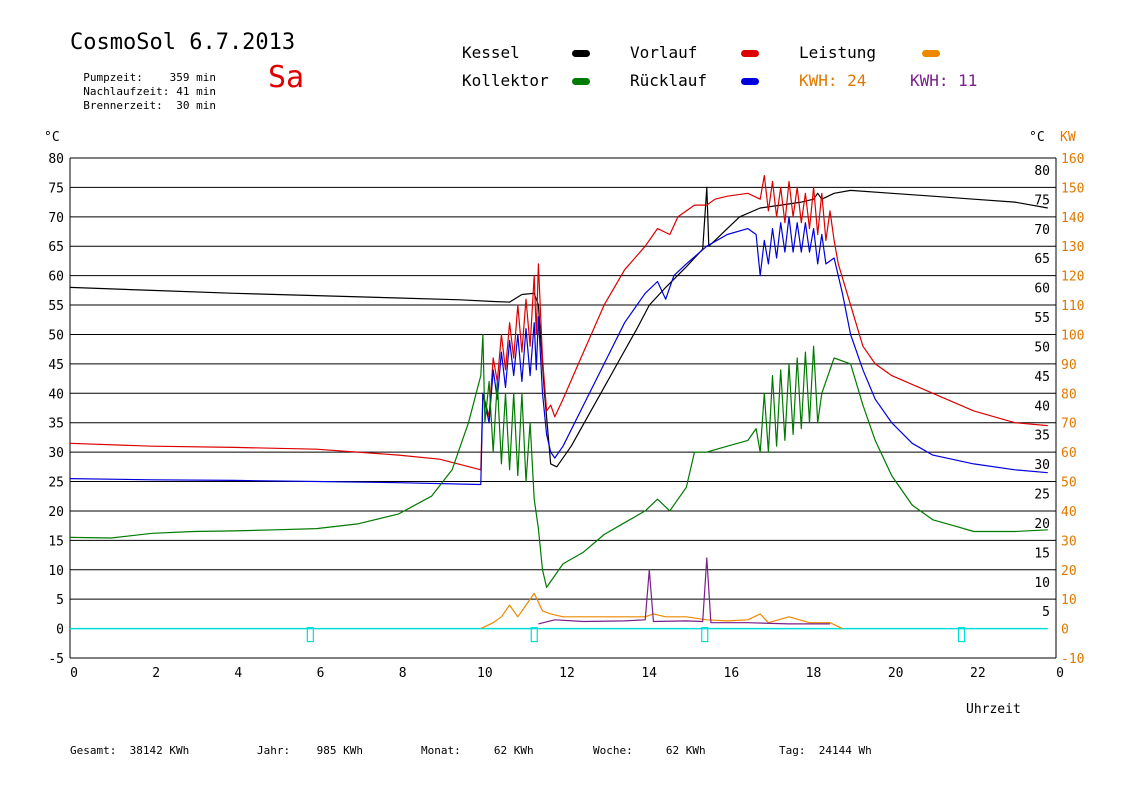 The width and height of the screenshot is (1148, 812). What do you see at coordinates (1069, 453) in the screenshot?
I see `y-tick-label-right-kw: 60` at bounding box center [1069, 453].